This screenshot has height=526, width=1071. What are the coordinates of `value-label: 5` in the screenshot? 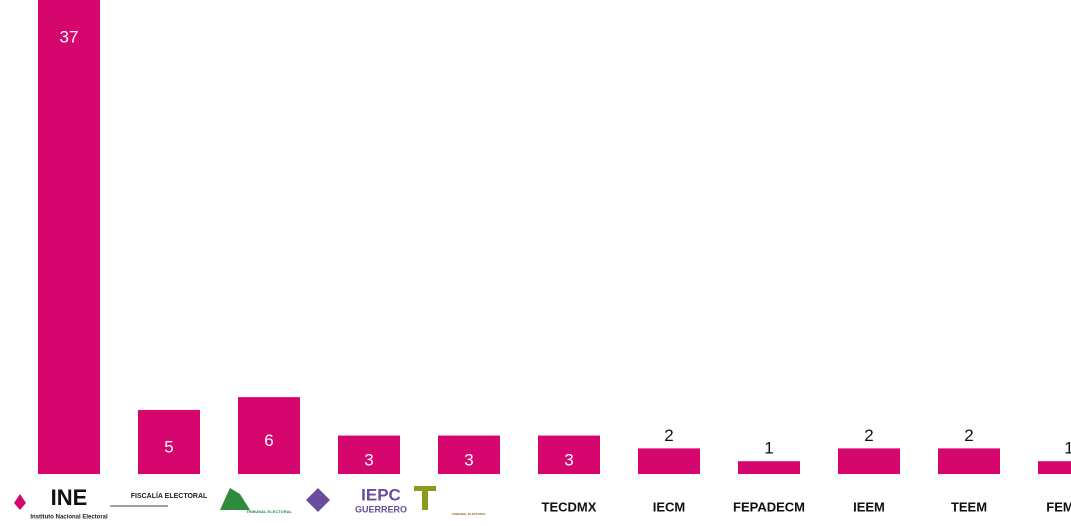 It's located at (168, 446).